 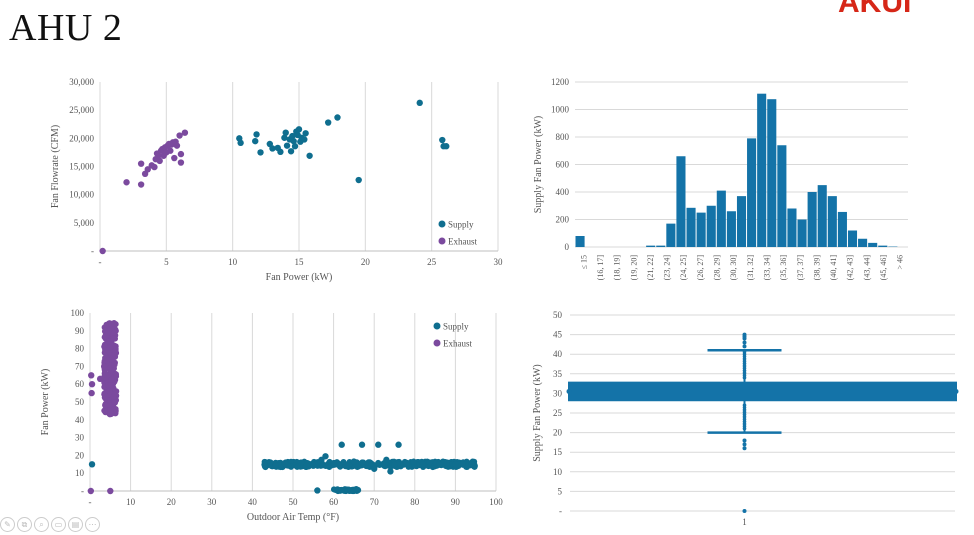 I want to click on y-tick-label: -, so click(x=82, y=491).